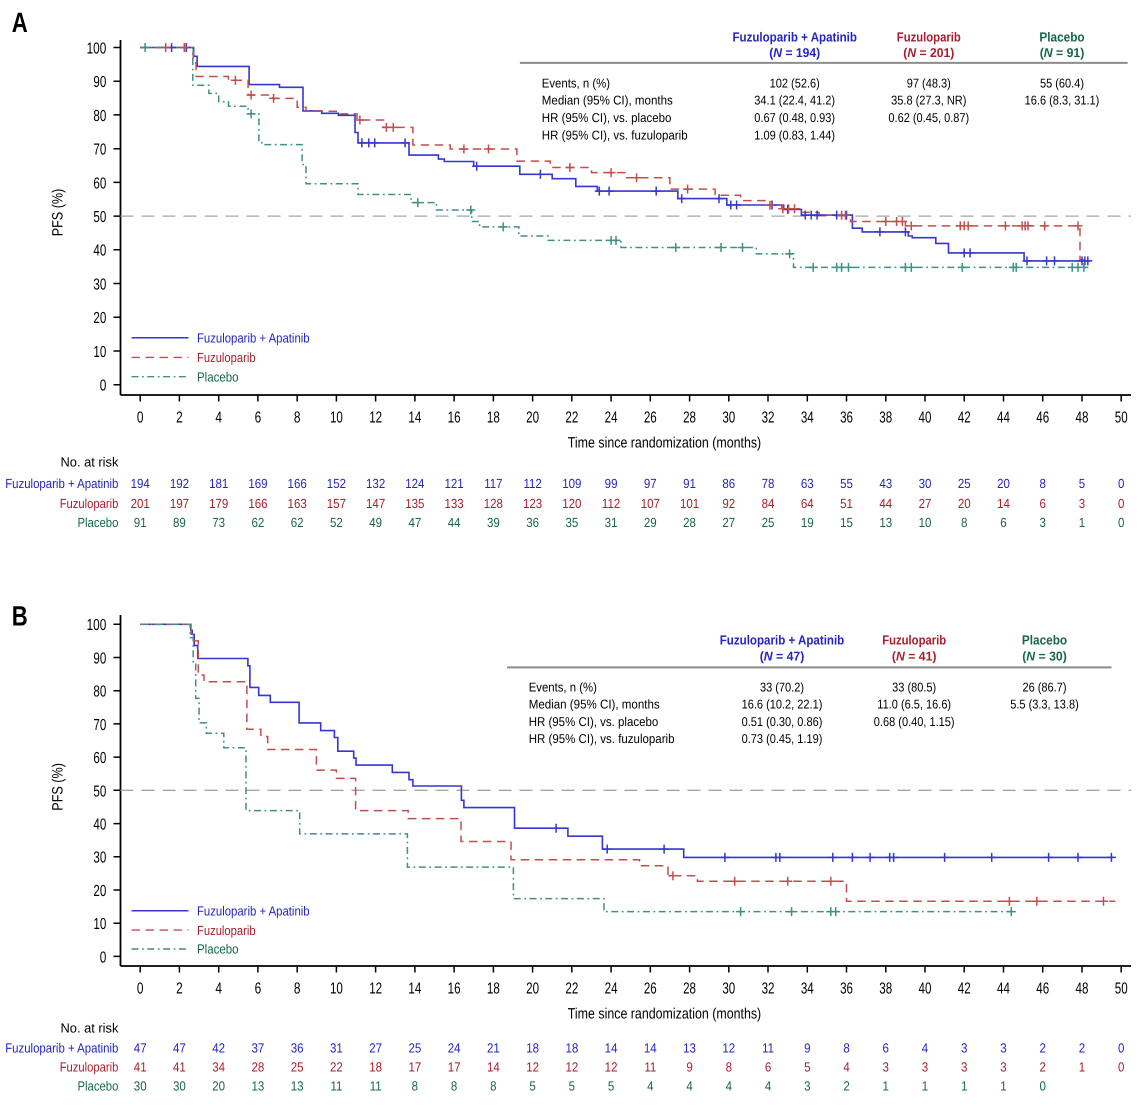 This screenshot has height=1115, width=1140. Describe the element at coordinates (607, 100) in the screenshot. I see `svg-text: Median (95% CI), months` at that location.